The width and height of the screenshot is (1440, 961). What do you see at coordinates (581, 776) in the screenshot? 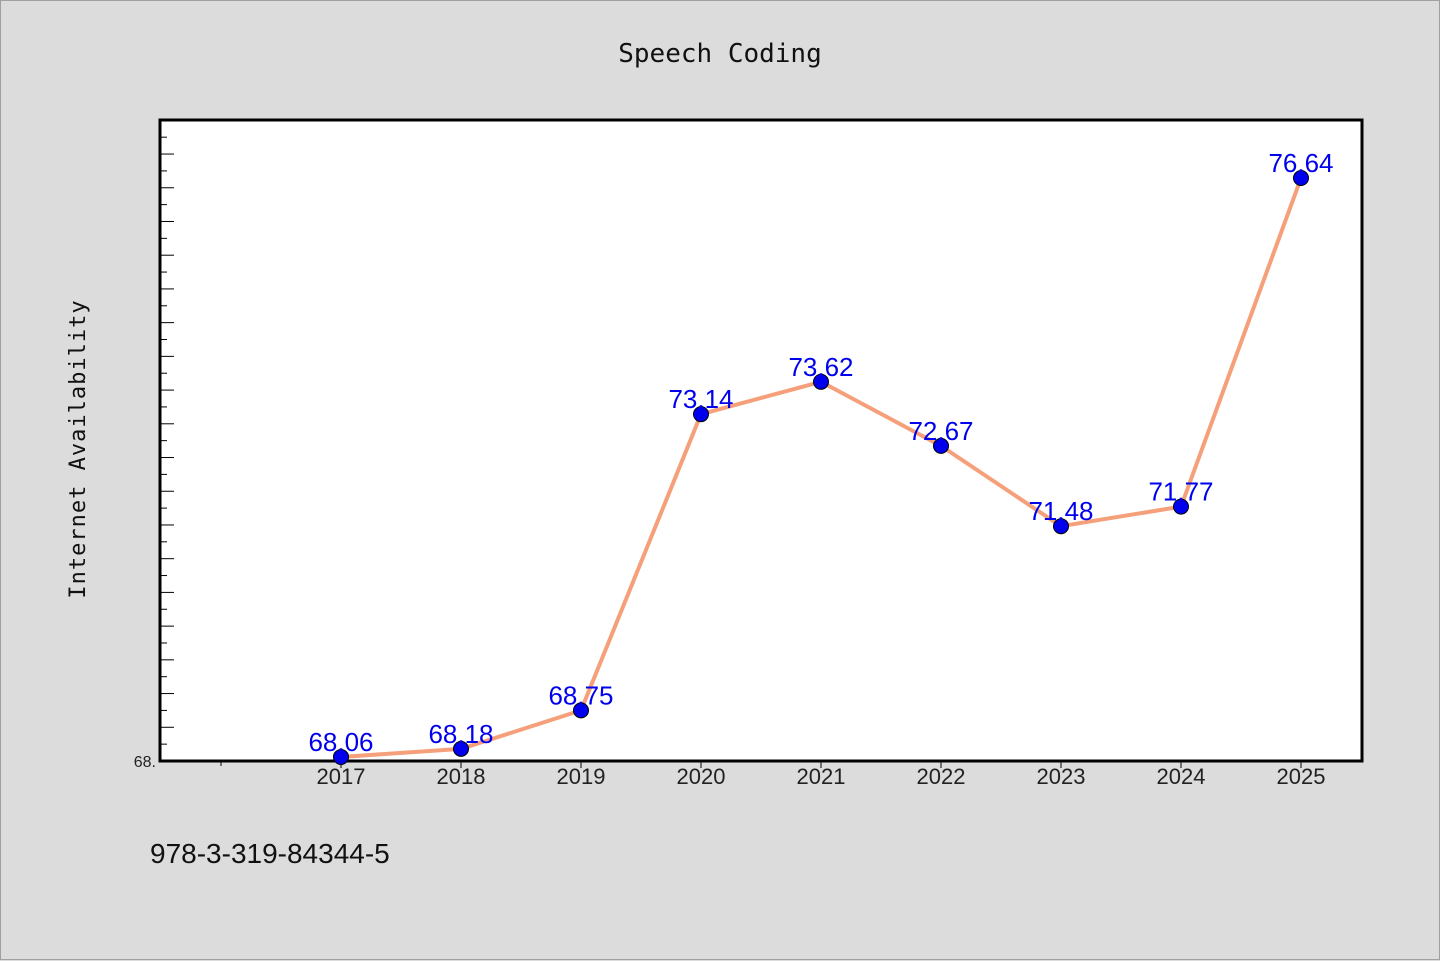
I see `x-tick-label: 2019` at bounding box center [581, 776].